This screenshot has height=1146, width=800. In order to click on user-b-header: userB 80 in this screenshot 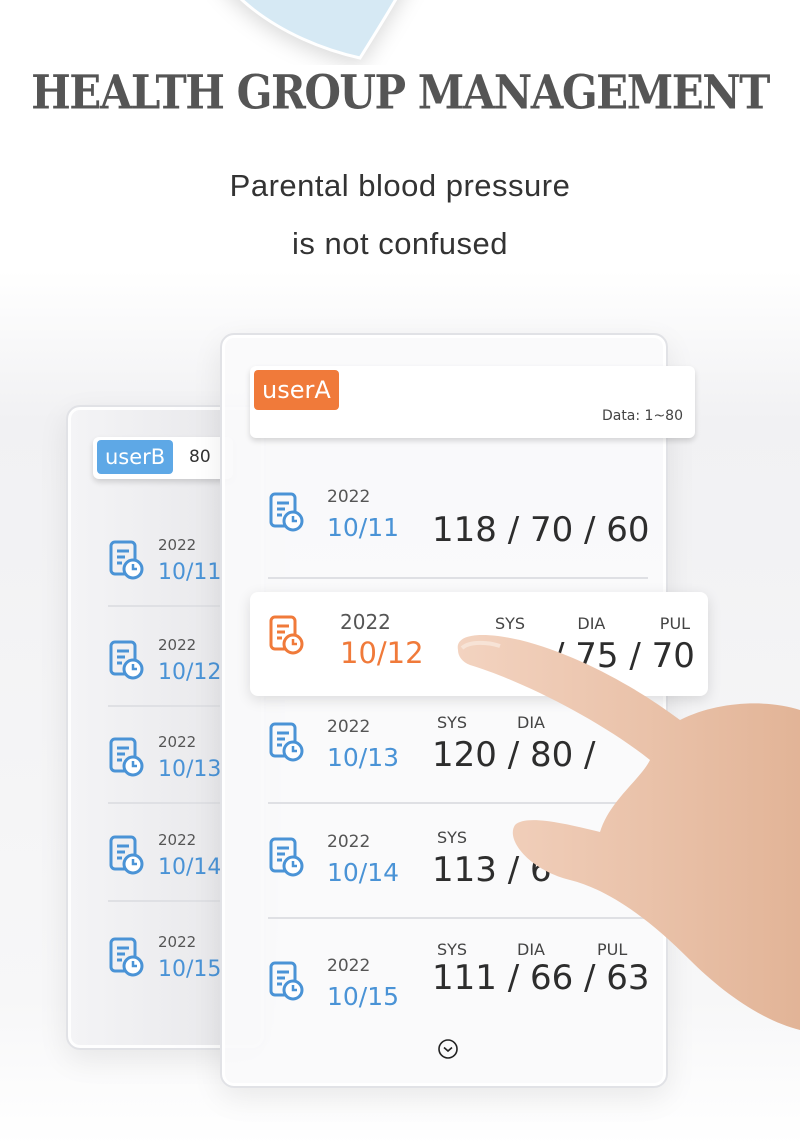, I will do `click(163, 458)`.